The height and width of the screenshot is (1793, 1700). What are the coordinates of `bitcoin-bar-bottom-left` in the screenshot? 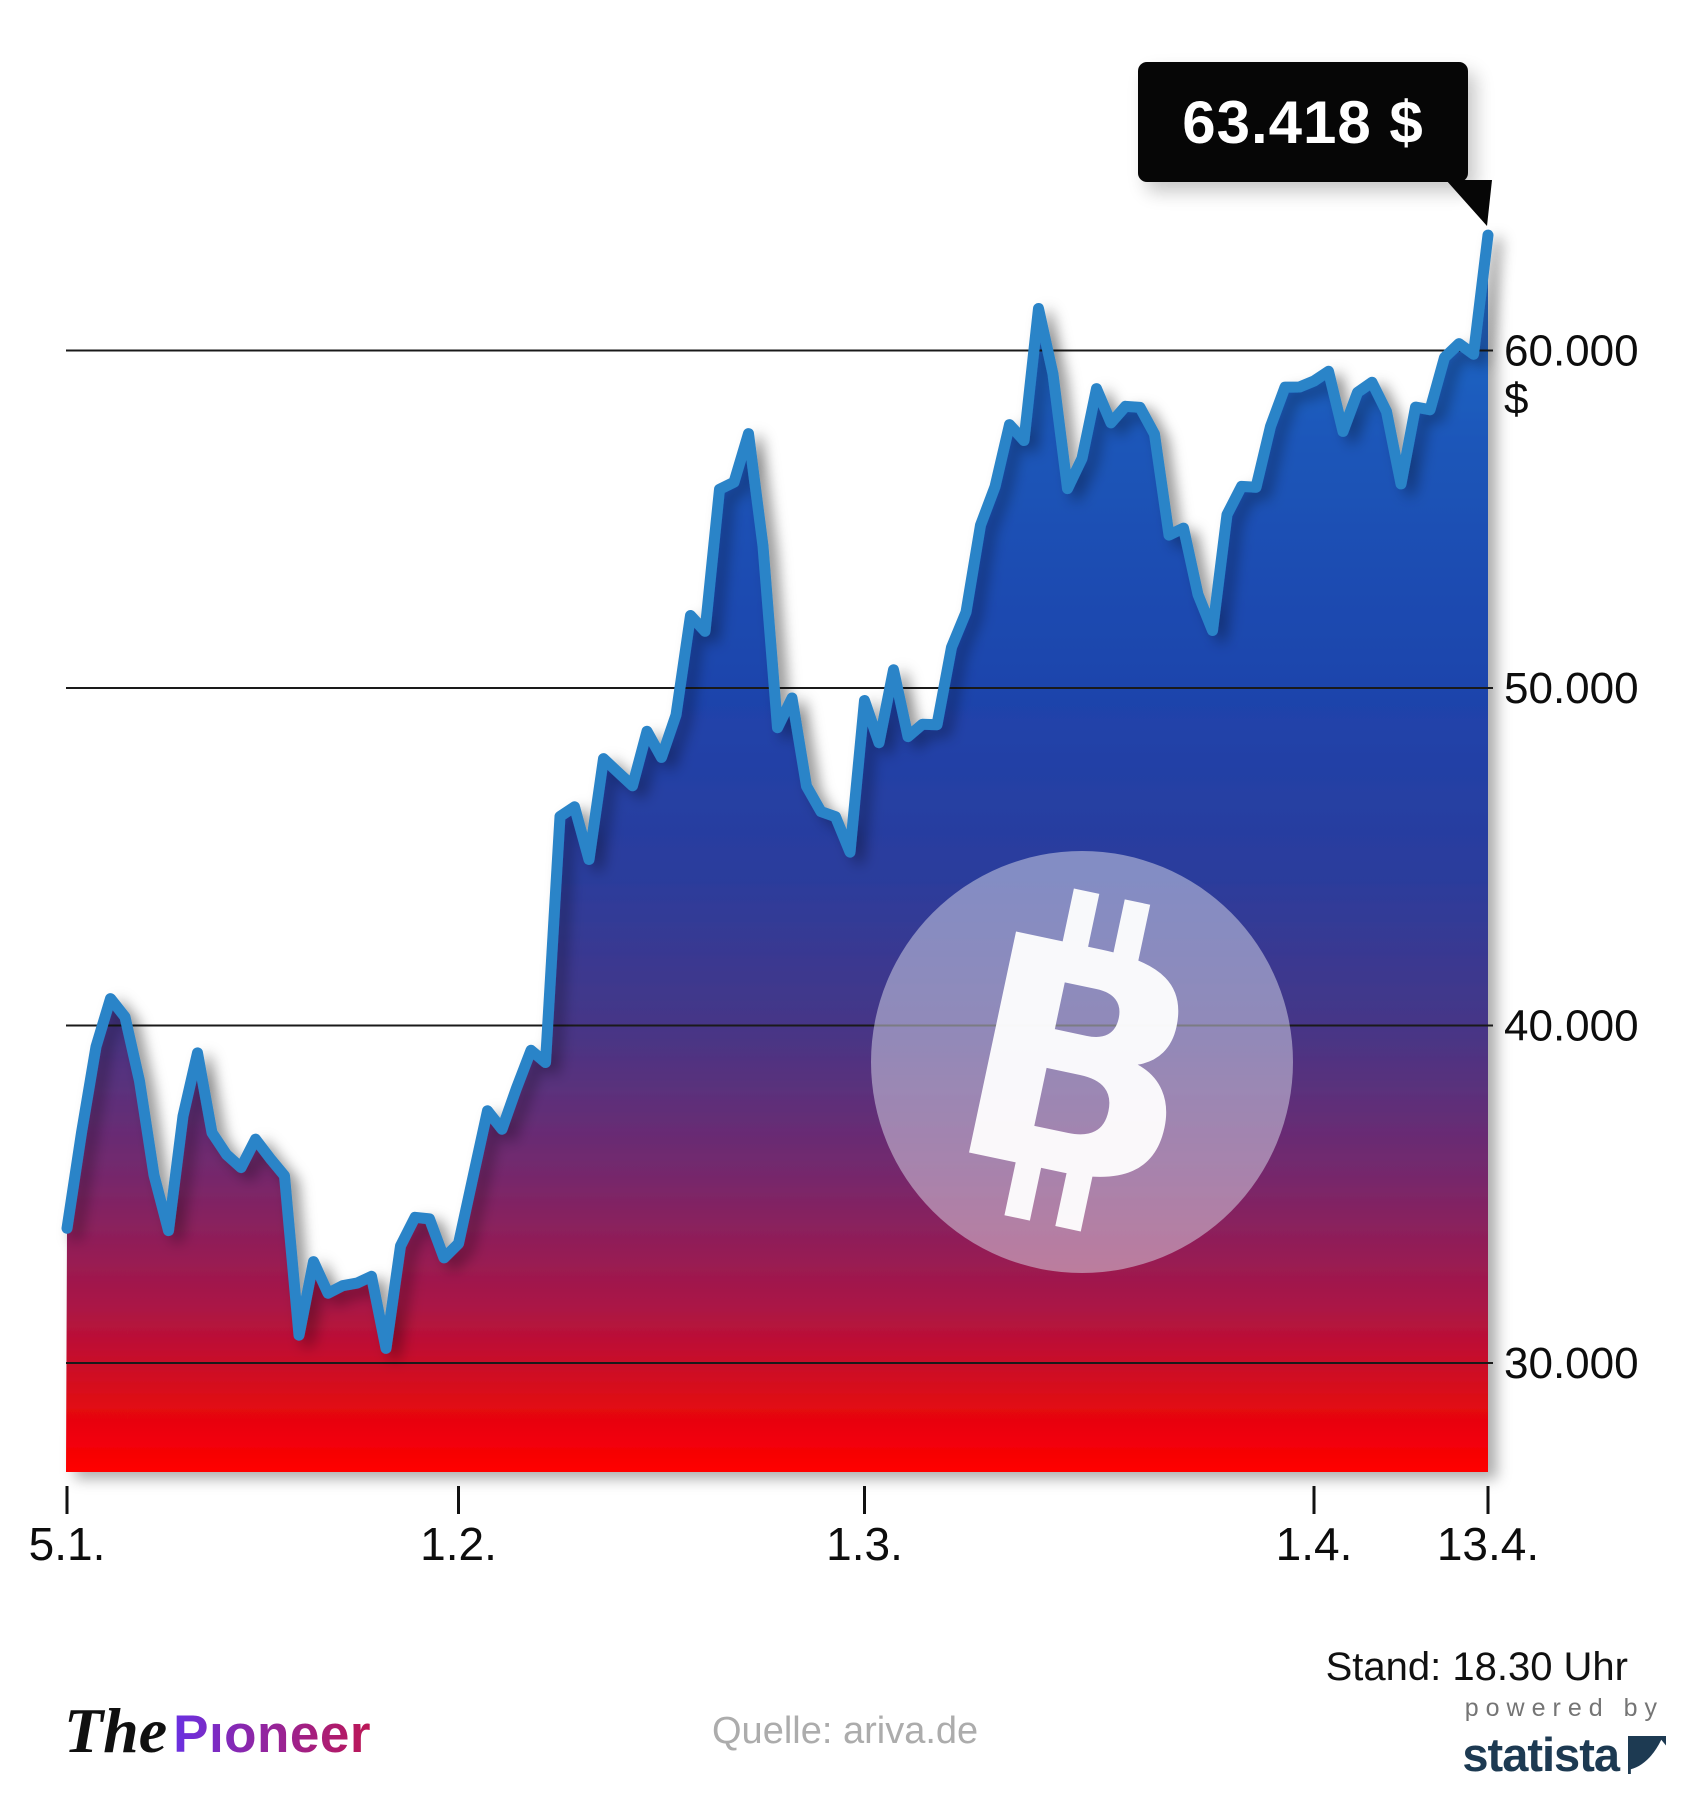 It's located at (1024, 1183).